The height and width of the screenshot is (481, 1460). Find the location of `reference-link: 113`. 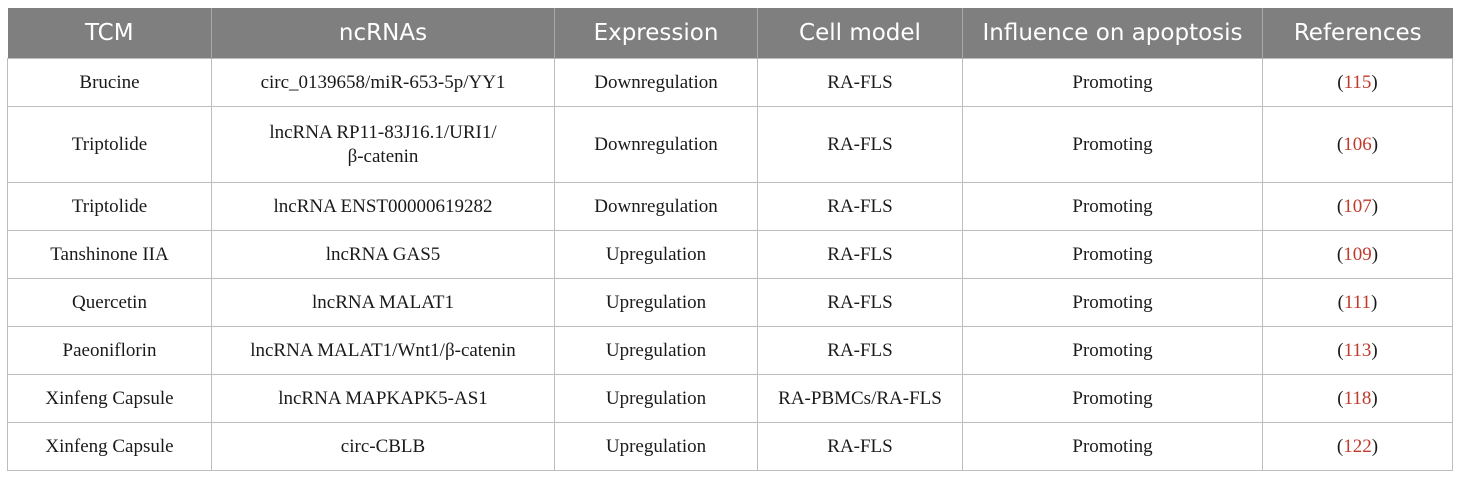

reference-link: 113 is located at coordinates (1357, 350).